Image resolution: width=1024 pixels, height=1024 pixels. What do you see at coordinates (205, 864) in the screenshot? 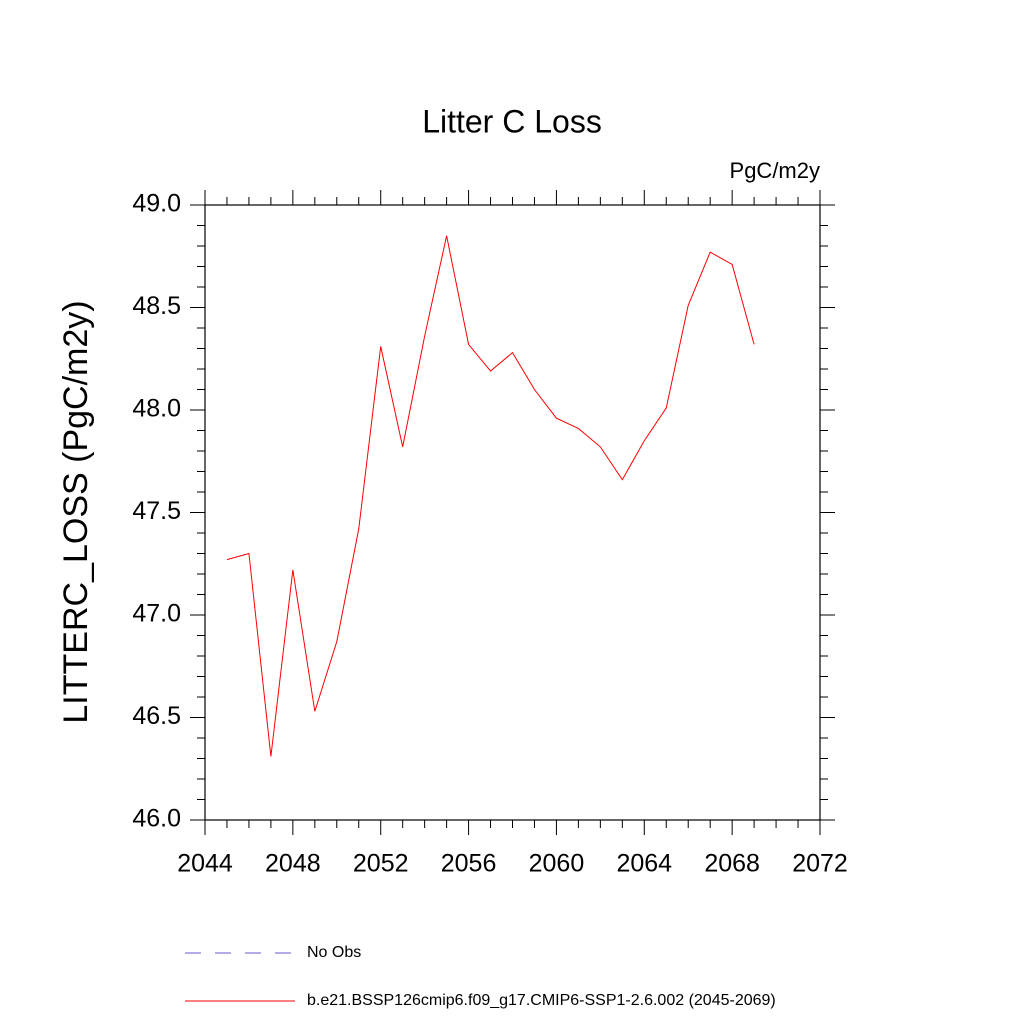
I see `x-tick-label: 2044` at bounding box center [205, 864].